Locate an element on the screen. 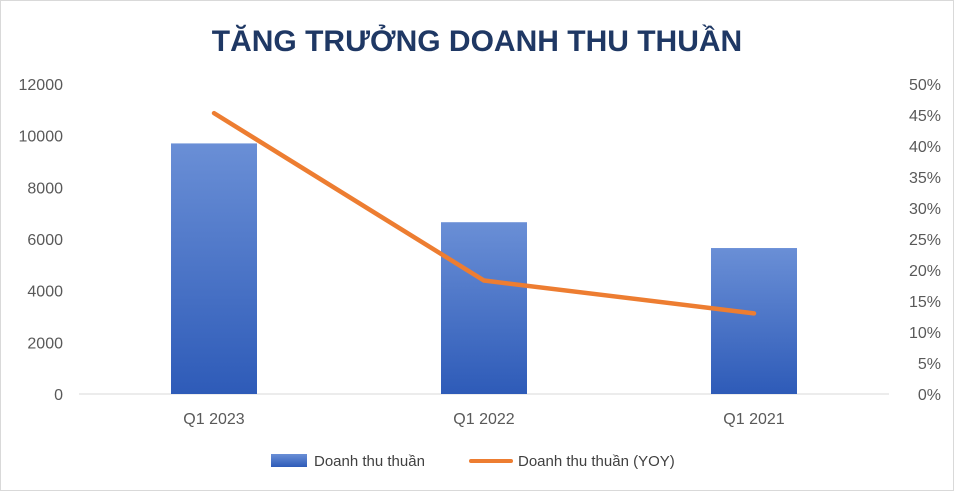 The width and height of the screenshot is (954, 491). x-tick-label: Q1 2021 is located at coordinates (753, 419).